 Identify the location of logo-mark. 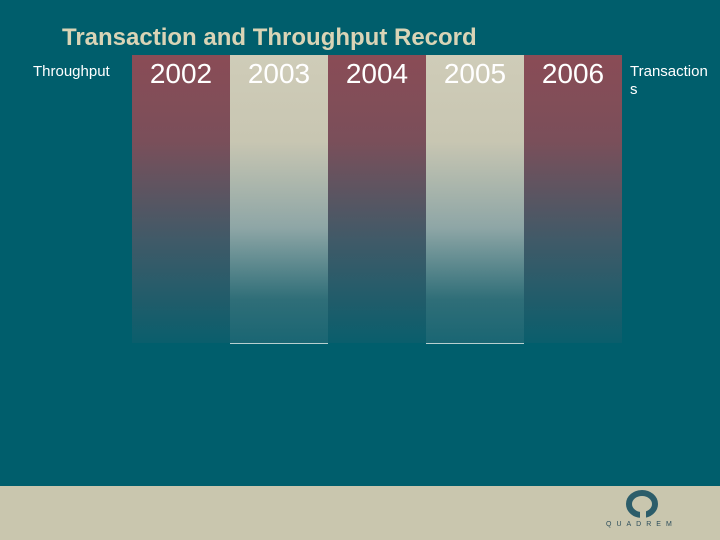
(642, 504).